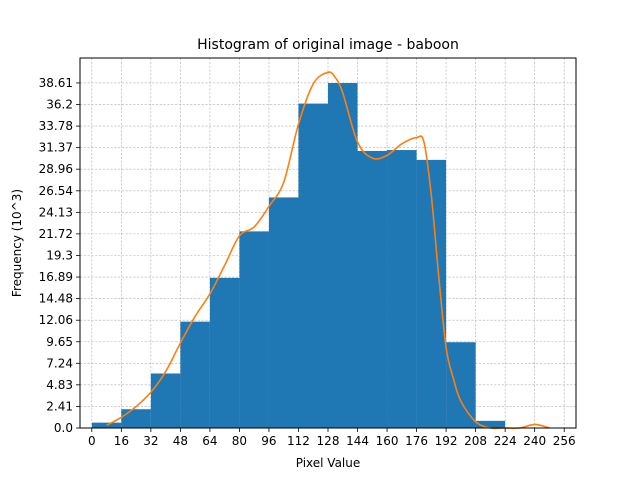  What do you see at coordinates (56, 212) in the screenshot?
I see `y-tick-label: 24.13` at bounding box center [56, 212].